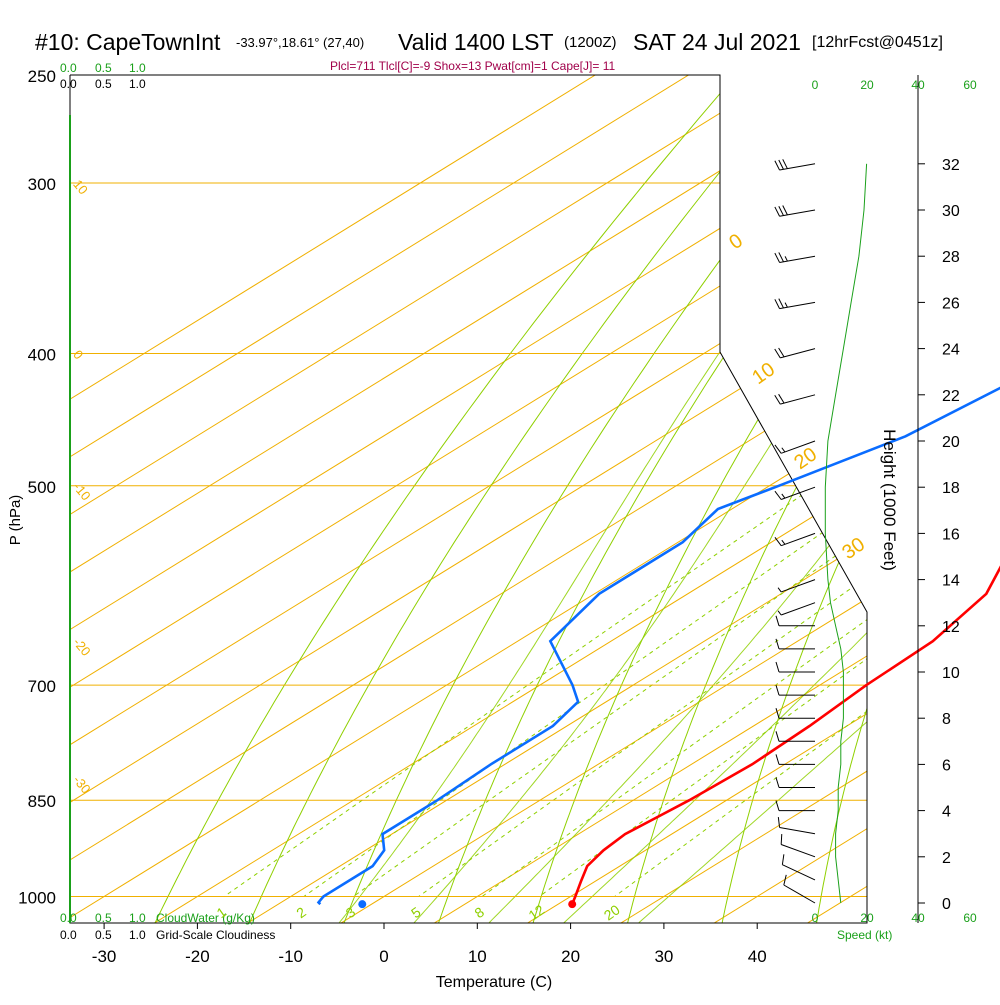 The height and width of the screenshot is (1005, 1000). Describe the element at coordinates (476, 42) in the screenshot. I see `valid-time: Valid 1400 LST` at that location.